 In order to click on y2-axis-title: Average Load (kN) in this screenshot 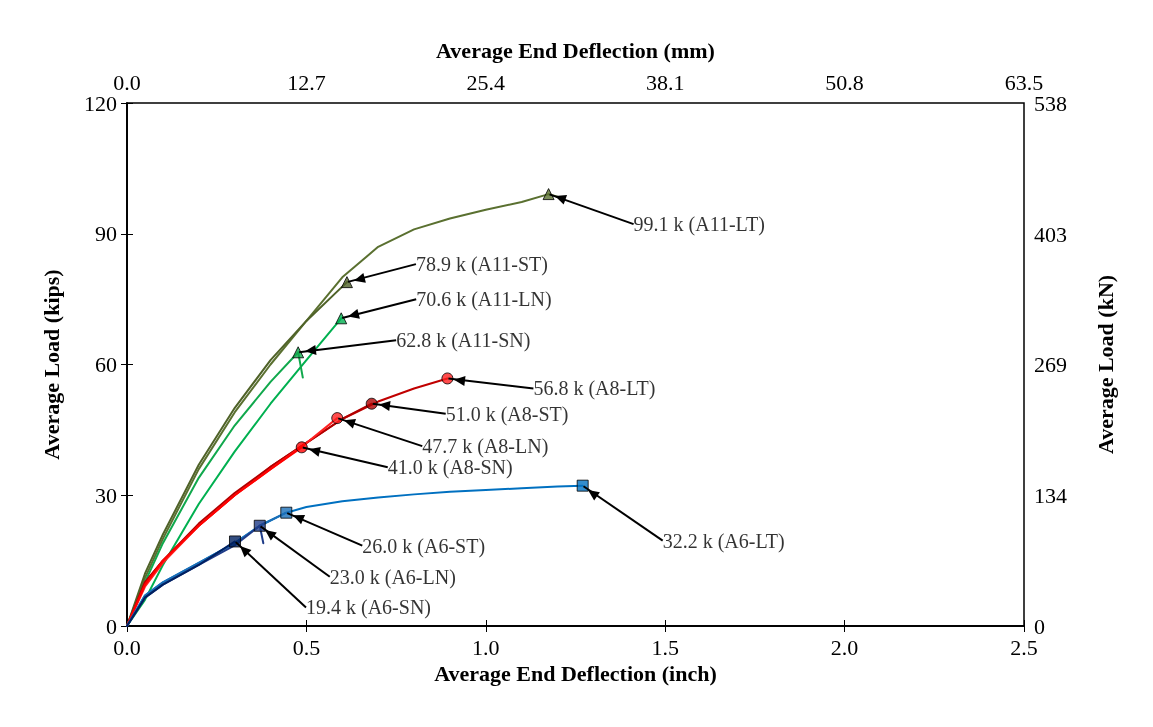, I will do `click(1105, 364)`.